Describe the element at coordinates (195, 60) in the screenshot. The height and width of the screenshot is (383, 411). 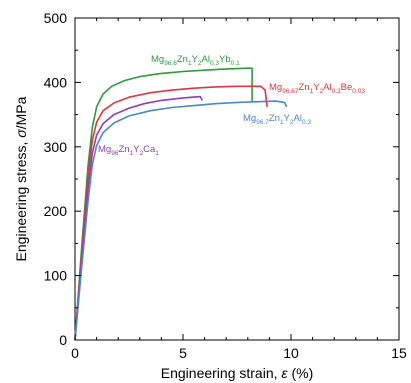
I see `series-label-mg96-6zn1y2al0-3yb0-1: Mg96.6Zn1Y2Al0.3Yb0.1` at that location.